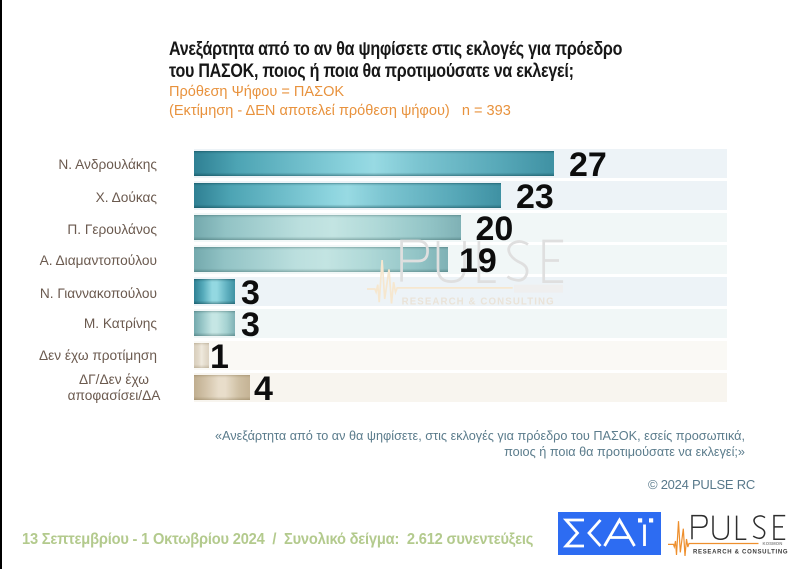 This screenshot has width=799, height=569. Describe the element at coordinates (773, 543) in the screenshot. I see `svg-text: KOSMON` at that location.